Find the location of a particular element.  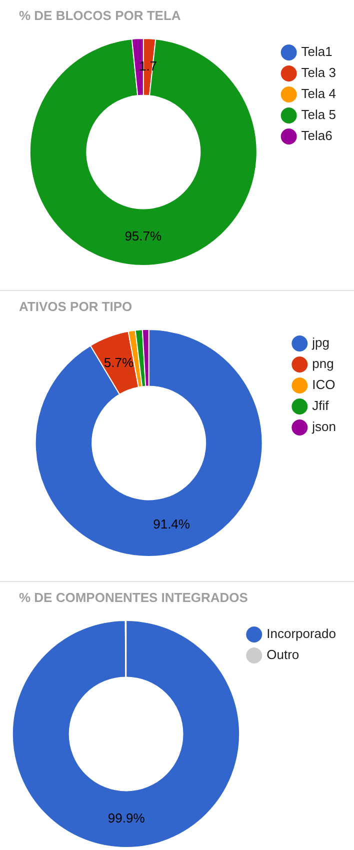

data-label: 95.7% is located at coordinates (143, 236).